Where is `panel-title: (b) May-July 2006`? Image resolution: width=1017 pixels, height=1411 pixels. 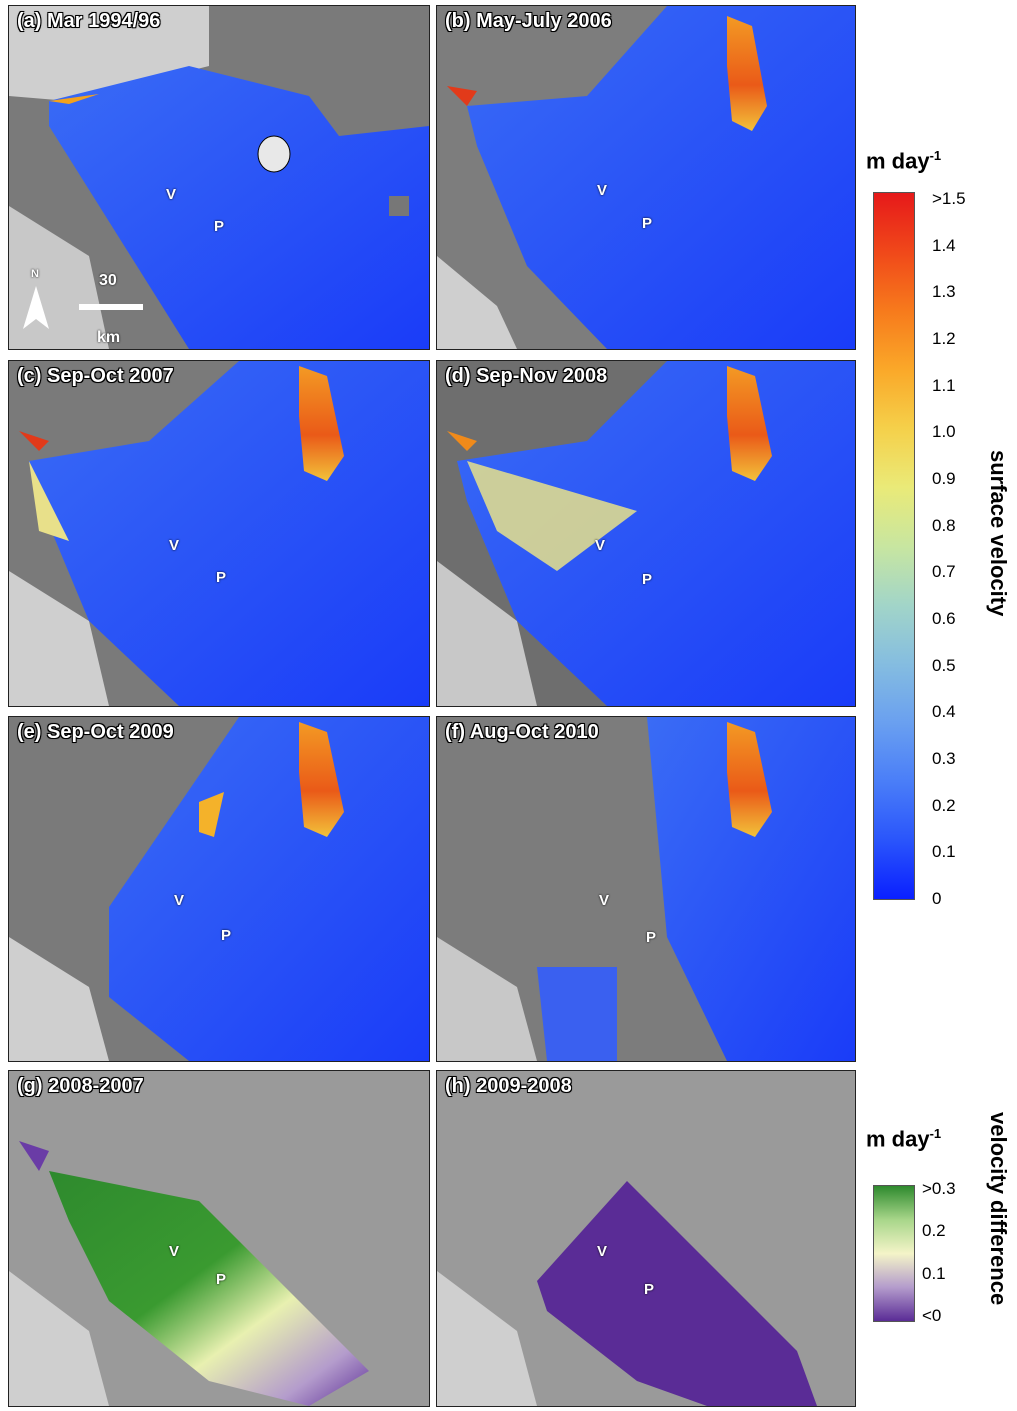 panel-title: (b) May-July 2006 is located at coordinates (528, 21).